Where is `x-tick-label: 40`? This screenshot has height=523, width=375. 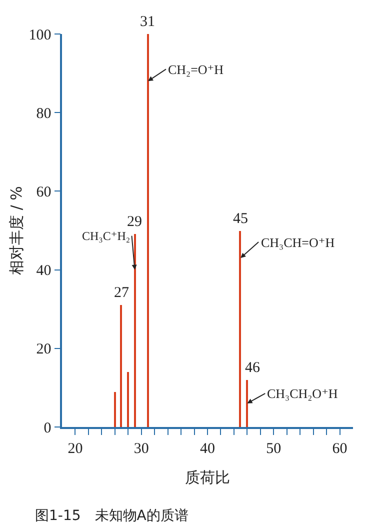 x-tick-label: 40 is located at coordinates (207, 448).